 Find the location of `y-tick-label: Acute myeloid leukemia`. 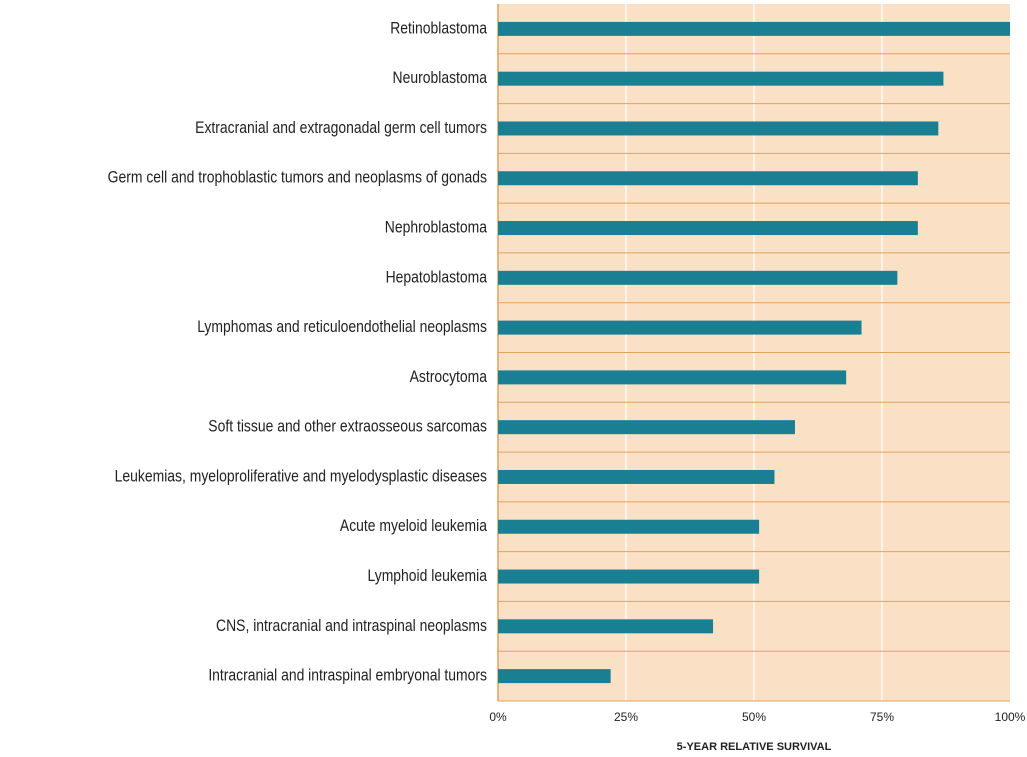

y-tick-label: Acute myeloid leukemia is located at coordinates (413, 526).